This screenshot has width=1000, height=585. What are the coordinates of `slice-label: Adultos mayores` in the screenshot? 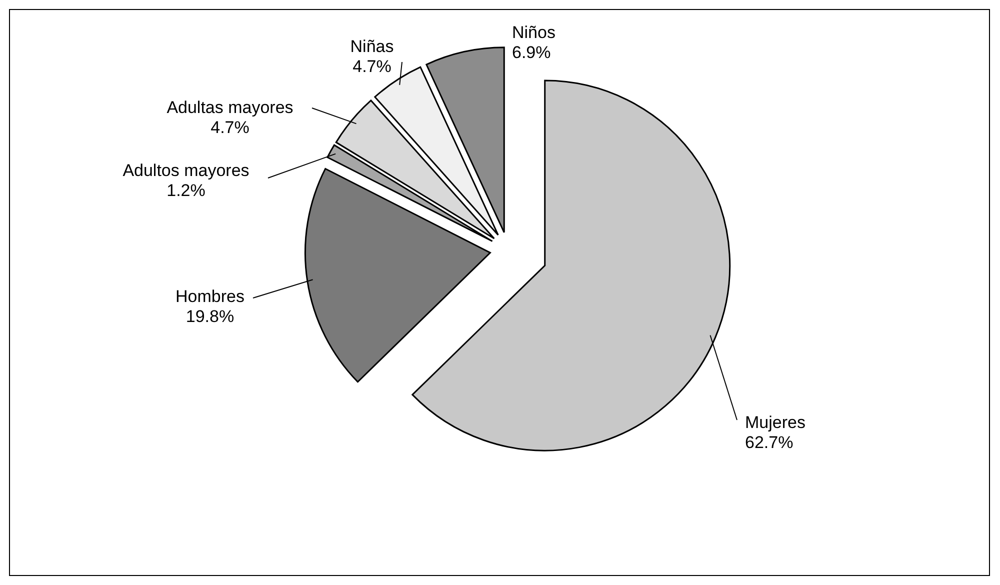 It's located at (186, 170).